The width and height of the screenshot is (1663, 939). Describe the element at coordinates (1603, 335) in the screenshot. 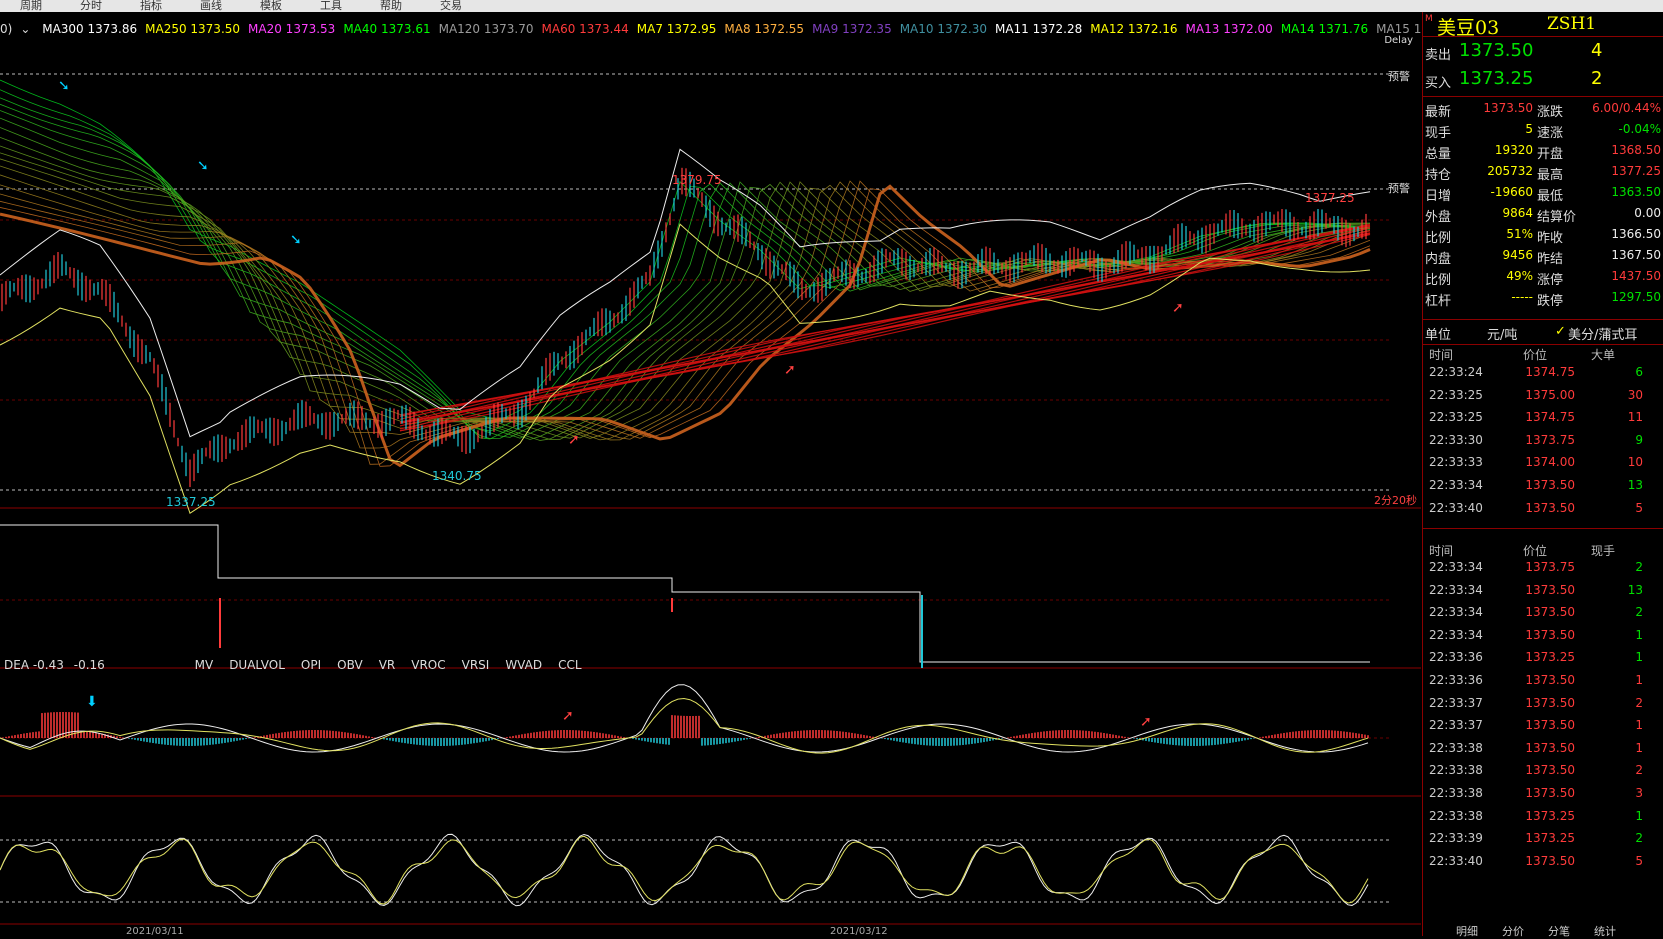

I see `unit-option: 美分/蒲式耳` at that location.